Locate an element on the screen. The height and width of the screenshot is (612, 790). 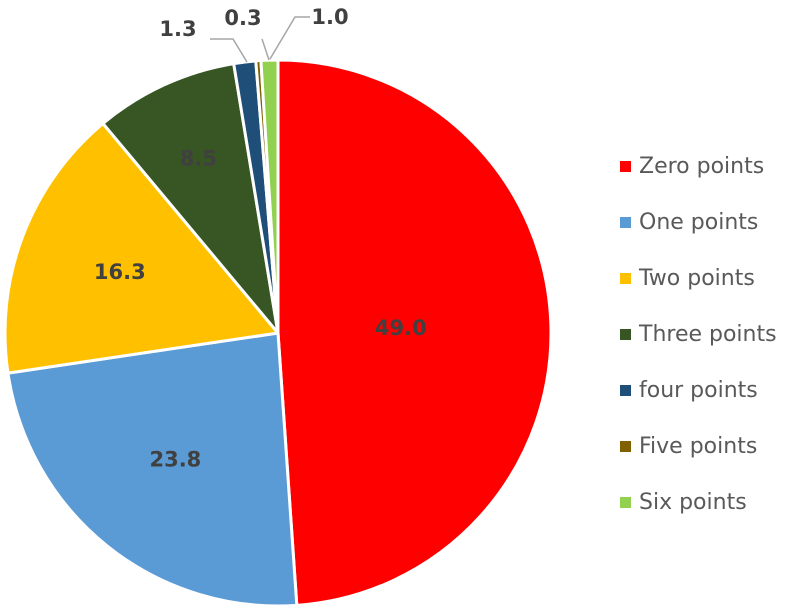
legend-swatch-five-points is located at coordinates (625, 446).